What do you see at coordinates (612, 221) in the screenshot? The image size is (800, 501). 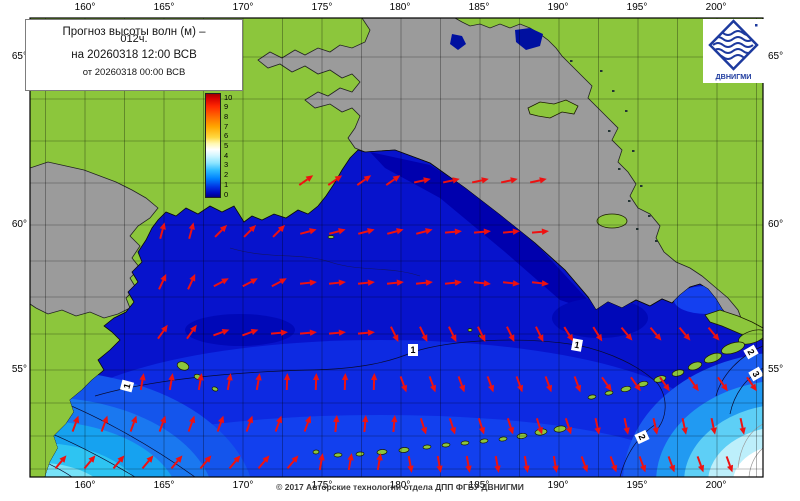 I see `nunivak-island` at bounding box center [612, 221].